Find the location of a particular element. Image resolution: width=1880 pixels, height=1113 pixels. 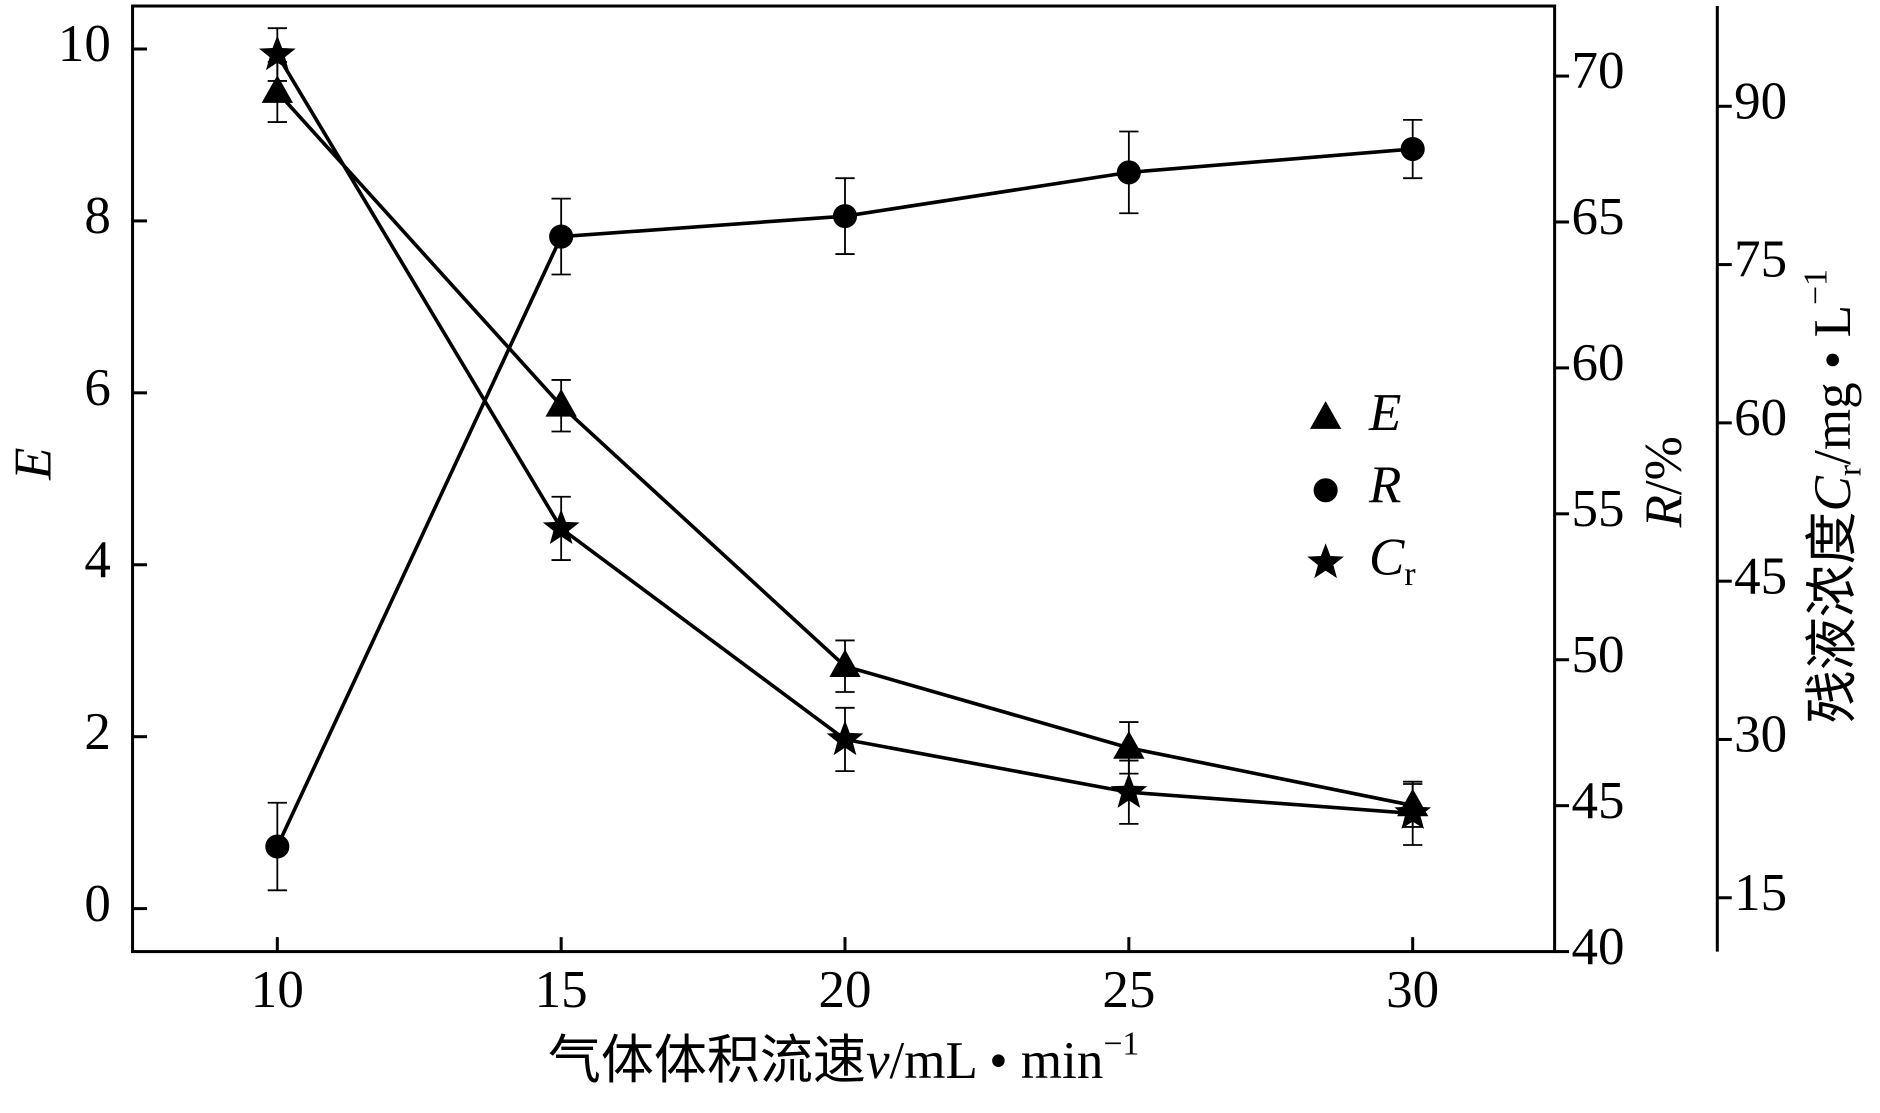

y2-tick-label: 40 is located at coordinates (1597, 947).